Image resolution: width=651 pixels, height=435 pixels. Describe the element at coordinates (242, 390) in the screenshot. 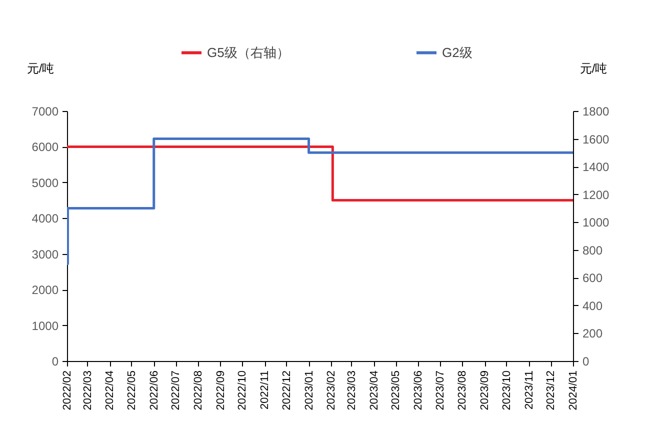

I see `x-tick-label: 2022/10` at that location.